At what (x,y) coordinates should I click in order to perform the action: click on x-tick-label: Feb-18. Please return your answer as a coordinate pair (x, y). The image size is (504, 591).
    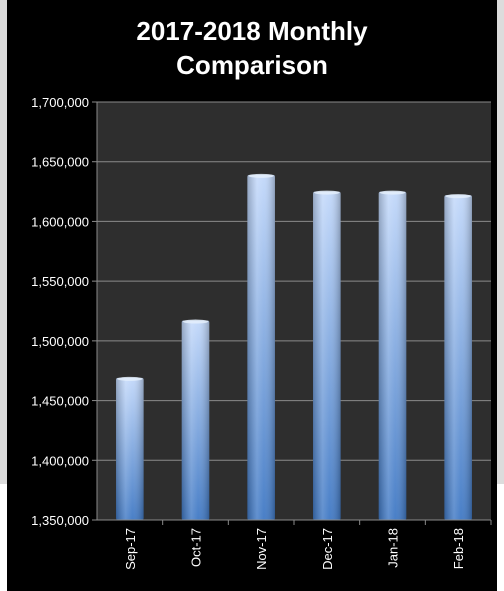
    Looking at the image, I should click on (458, 548).